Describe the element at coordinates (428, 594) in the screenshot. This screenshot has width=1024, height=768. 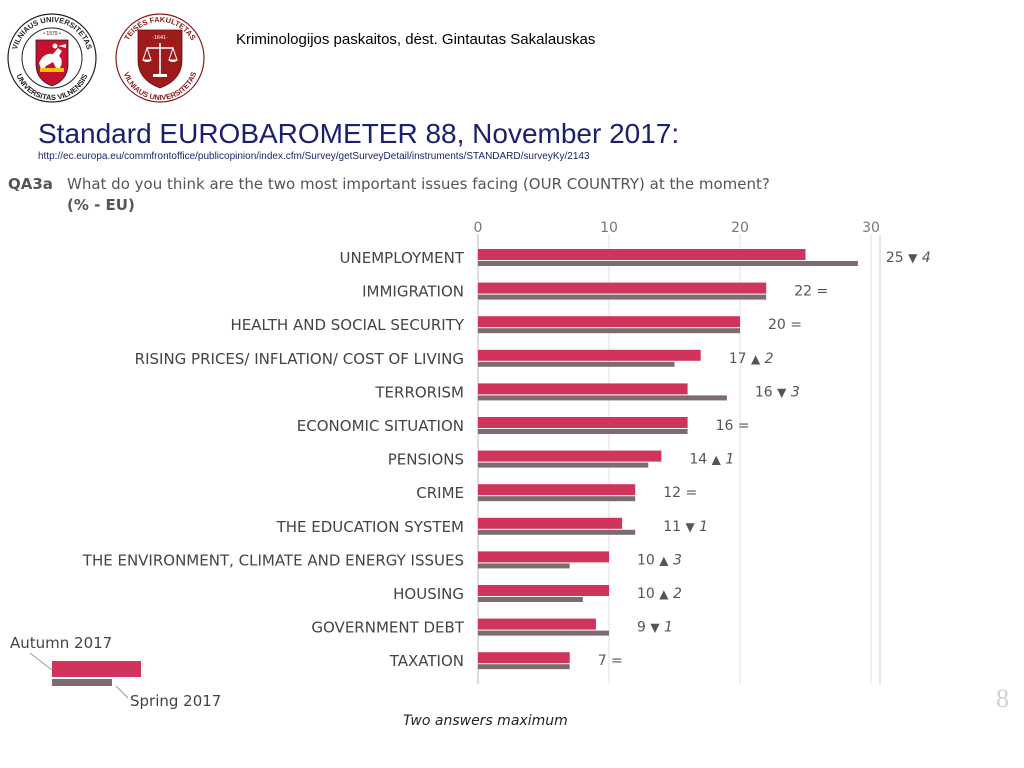
I see `category-label: HOUSING` at that location.